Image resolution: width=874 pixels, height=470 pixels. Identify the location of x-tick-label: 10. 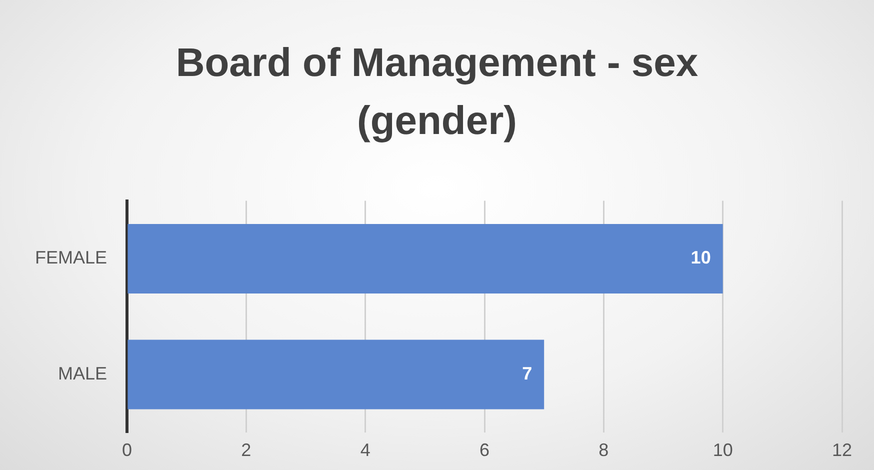
(722, 450).